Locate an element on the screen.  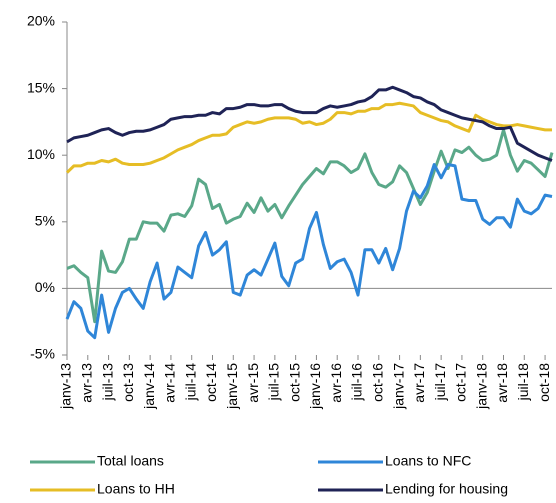
x-tick-label: juil-18 is located at coordinates (523, 382).